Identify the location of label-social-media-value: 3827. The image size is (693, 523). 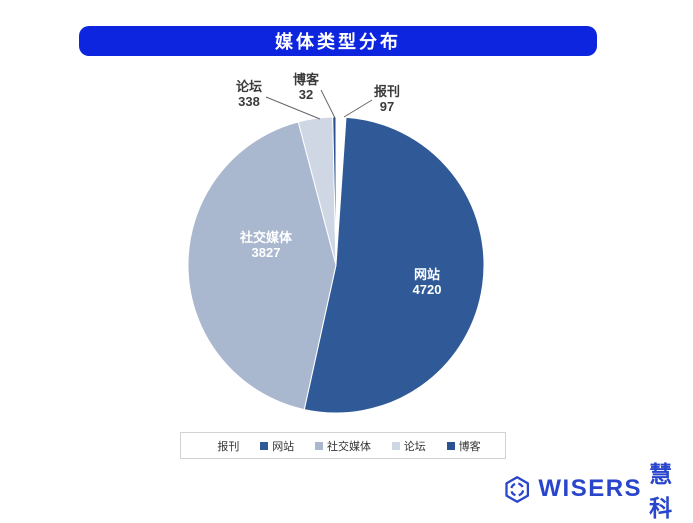
(266, 252).